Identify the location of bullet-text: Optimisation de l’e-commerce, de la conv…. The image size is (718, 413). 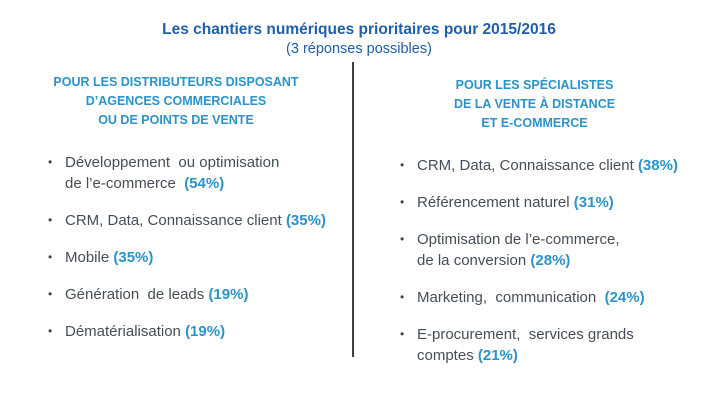
(518, 250).